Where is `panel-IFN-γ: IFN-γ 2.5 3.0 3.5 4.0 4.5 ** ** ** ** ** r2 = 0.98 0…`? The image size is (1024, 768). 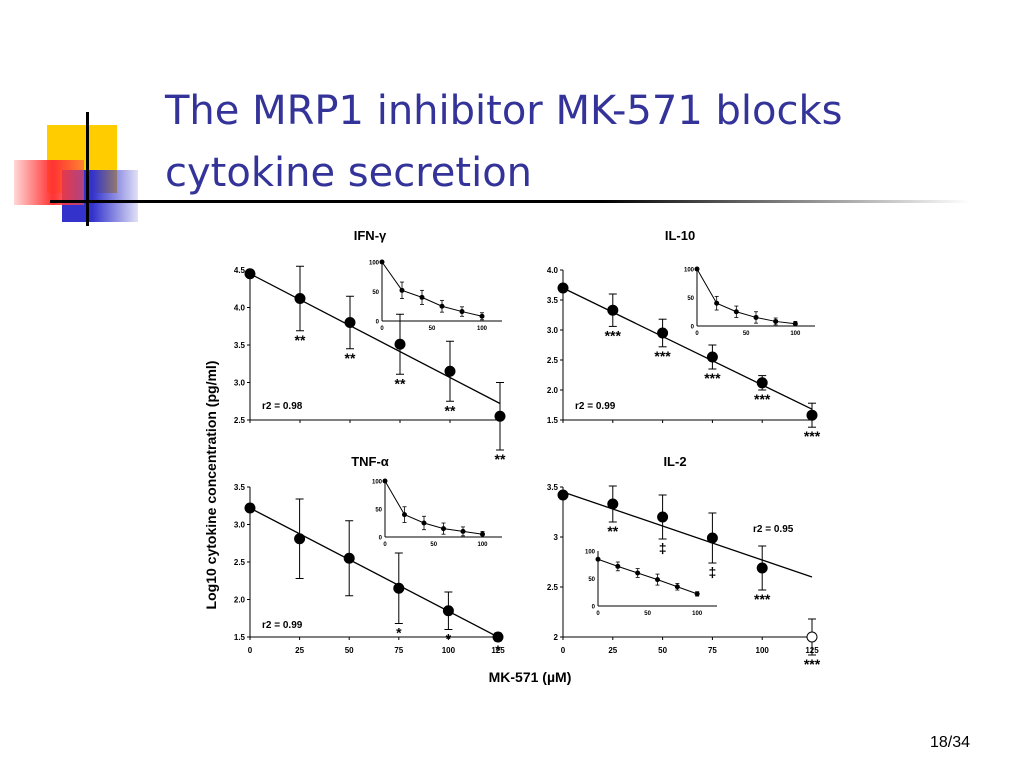
panel-IFN-γ: IFN-γ 2.5 3.0 3.5 4.0 4.5 ** ** ** ** ** r2 = 0.98 0… is located at coordinates (370, 347).